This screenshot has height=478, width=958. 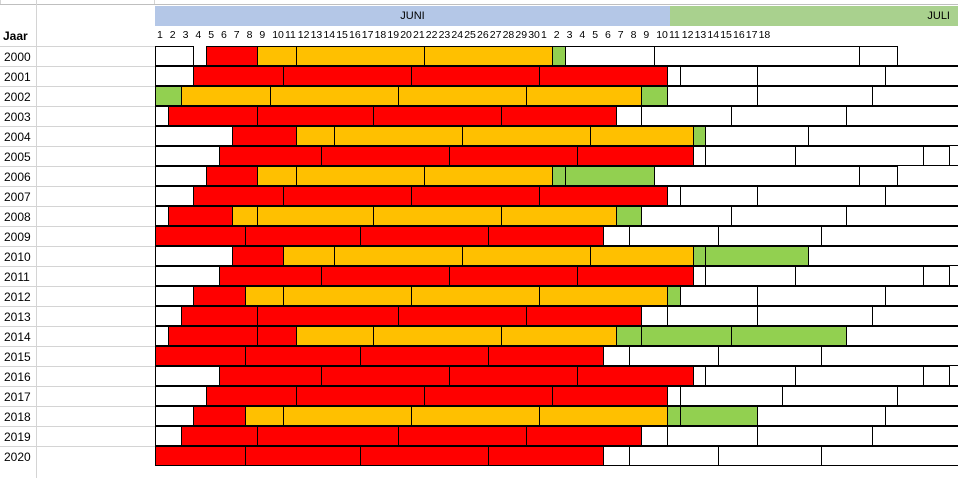 What do you see at coordinates (17, 117) in the screenshot?
I see `year-label: 2003` at bounding box center [17, 117].